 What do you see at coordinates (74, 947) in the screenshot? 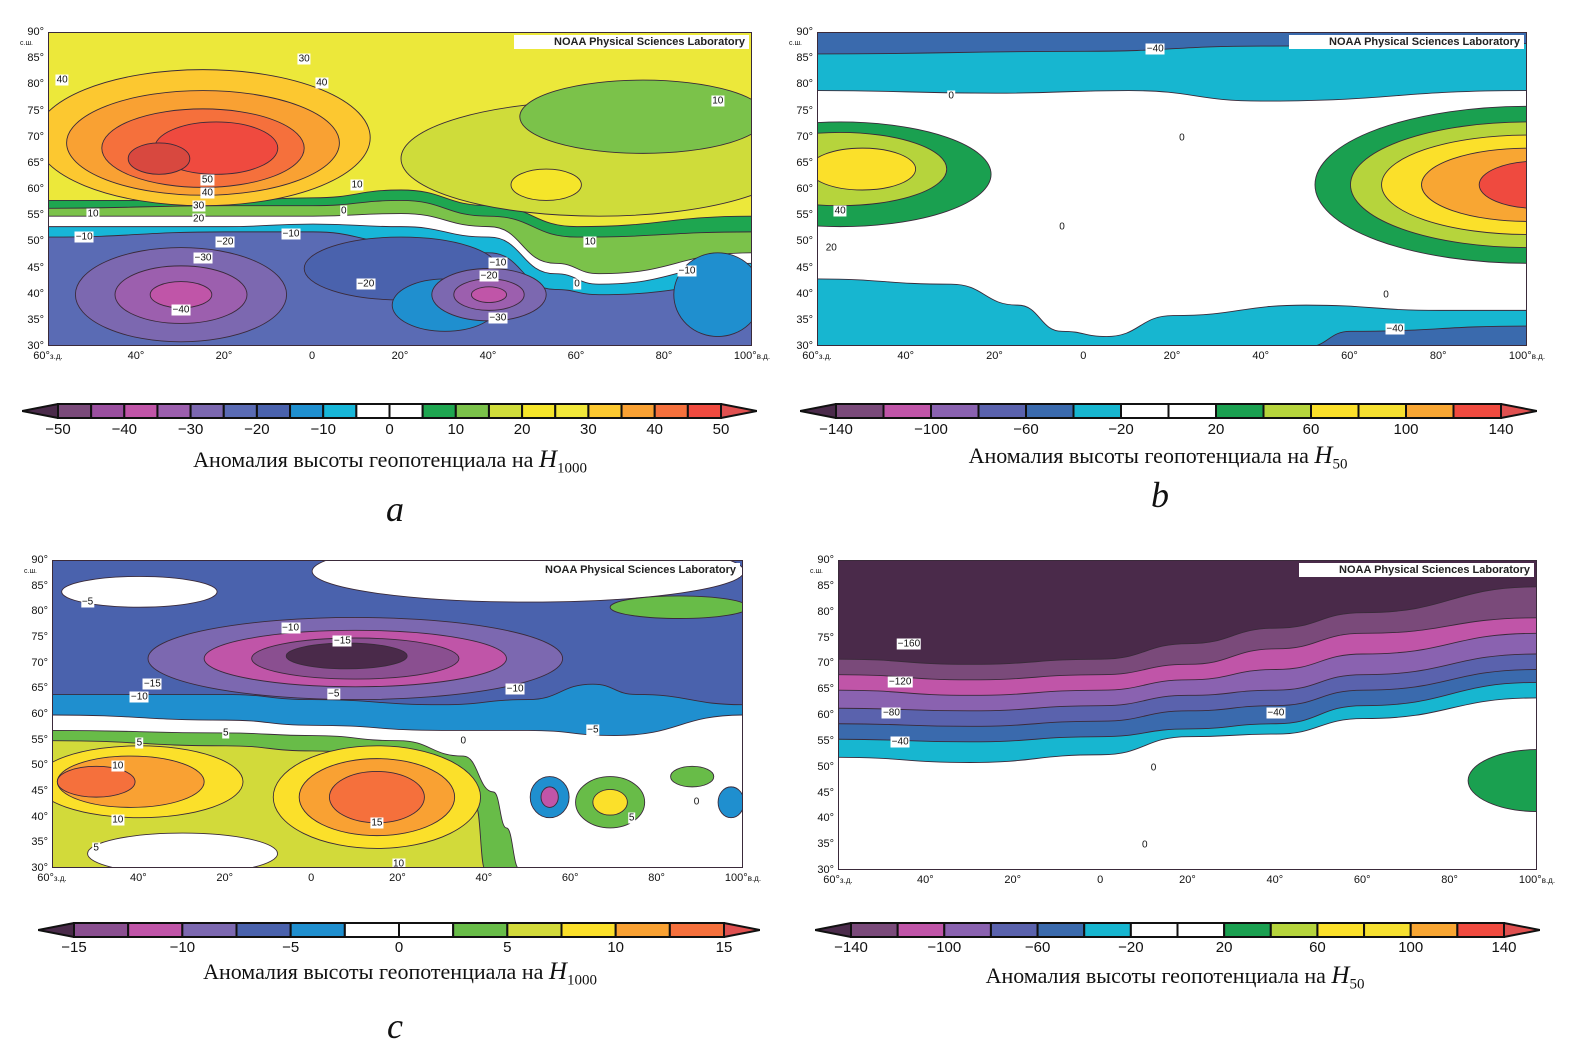
I see `colorbar-tick-label: −15` at bounding box center [74, 947].